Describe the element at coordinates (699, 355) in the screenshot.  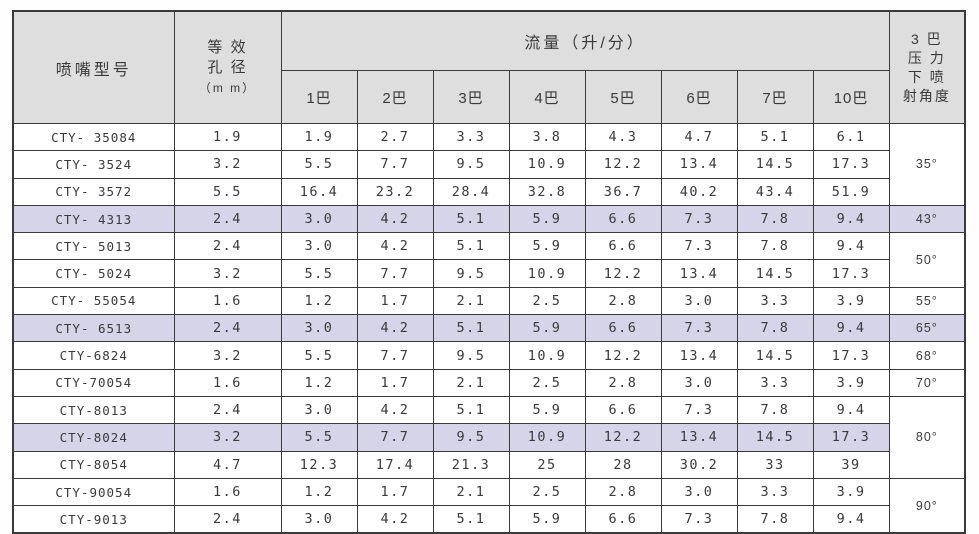
I see `flow-cell-6巴: 13.4` at that location.